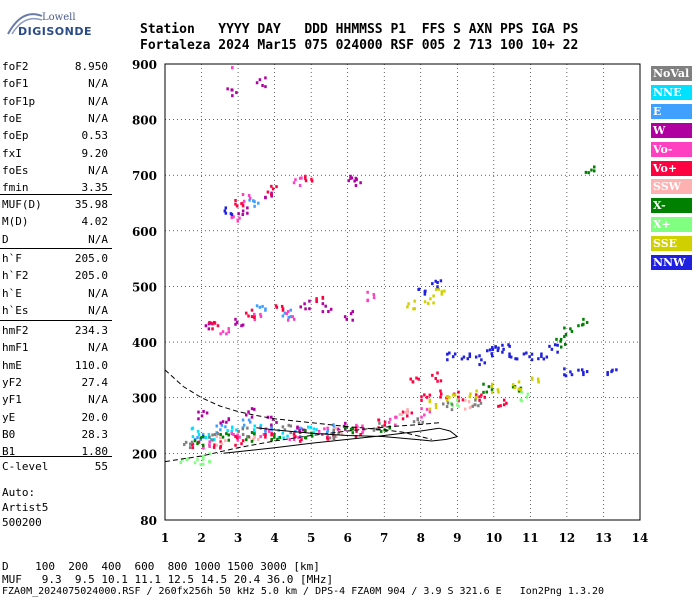  I want to click on x-tick-label: 14, so click(640, 538).